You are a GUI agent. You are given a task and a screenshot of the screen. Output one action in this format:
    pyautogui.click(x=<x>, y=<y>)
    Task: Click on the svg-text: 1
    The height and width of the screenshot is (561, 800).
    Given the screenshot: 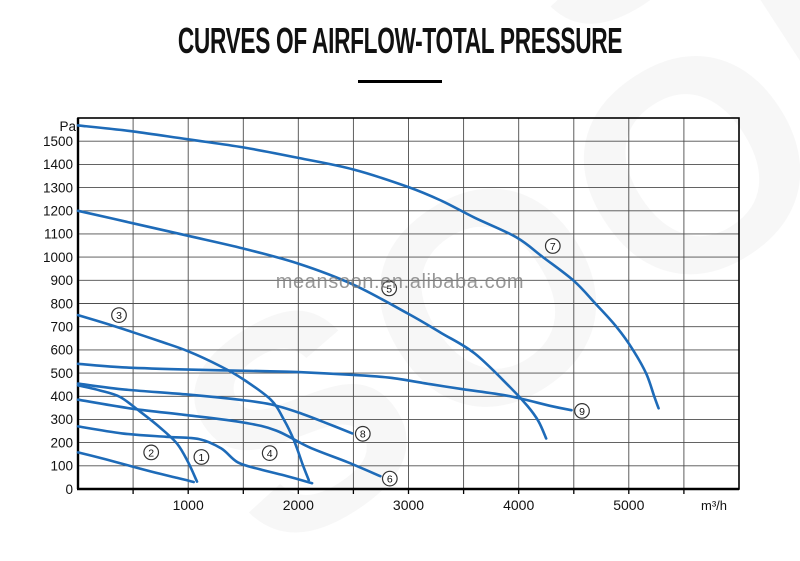 What is the action you would take?
    pyautogui.click(x=201, y=458)
    